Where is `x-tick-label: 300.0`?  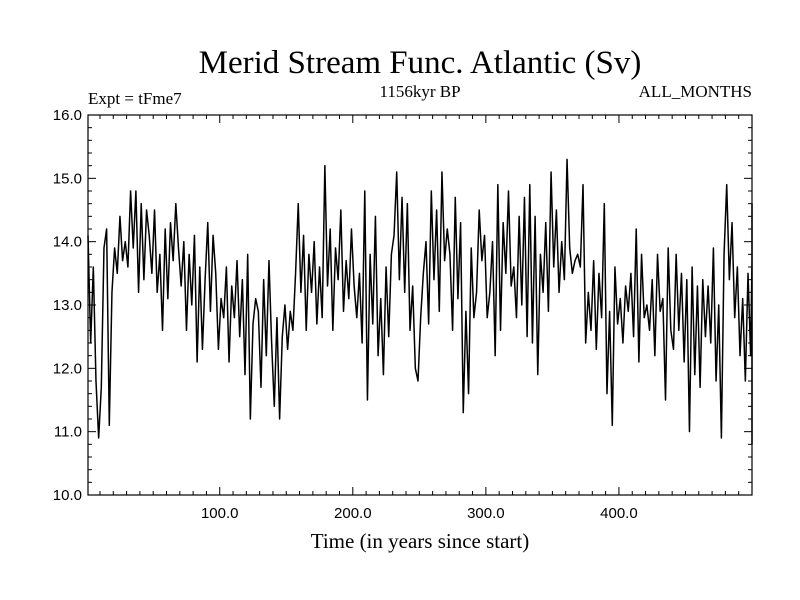
x-tick-label: 300.0 is located at coordinates (486, 513).